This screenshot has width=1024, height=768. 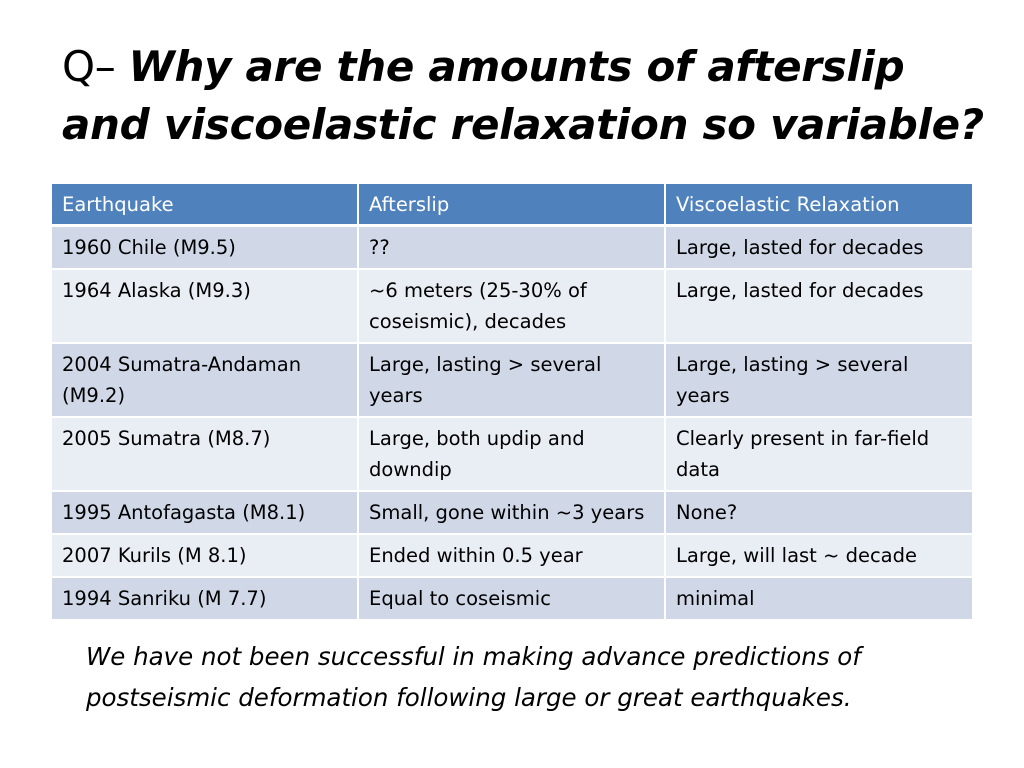 I want to click on cell-viscoelastic-relaxation: minimal, so click(x=818, y=599).